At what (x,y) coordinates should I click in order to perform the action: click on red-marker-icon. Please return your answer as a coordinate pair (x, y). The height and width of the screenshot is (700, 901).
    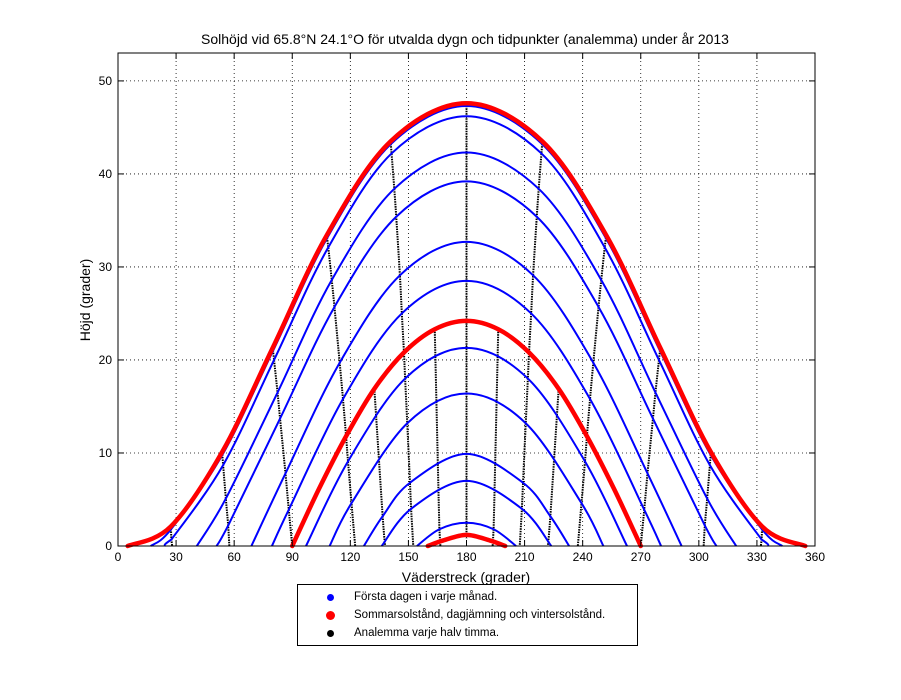
    Looking at the image, I should click on (330, 615).